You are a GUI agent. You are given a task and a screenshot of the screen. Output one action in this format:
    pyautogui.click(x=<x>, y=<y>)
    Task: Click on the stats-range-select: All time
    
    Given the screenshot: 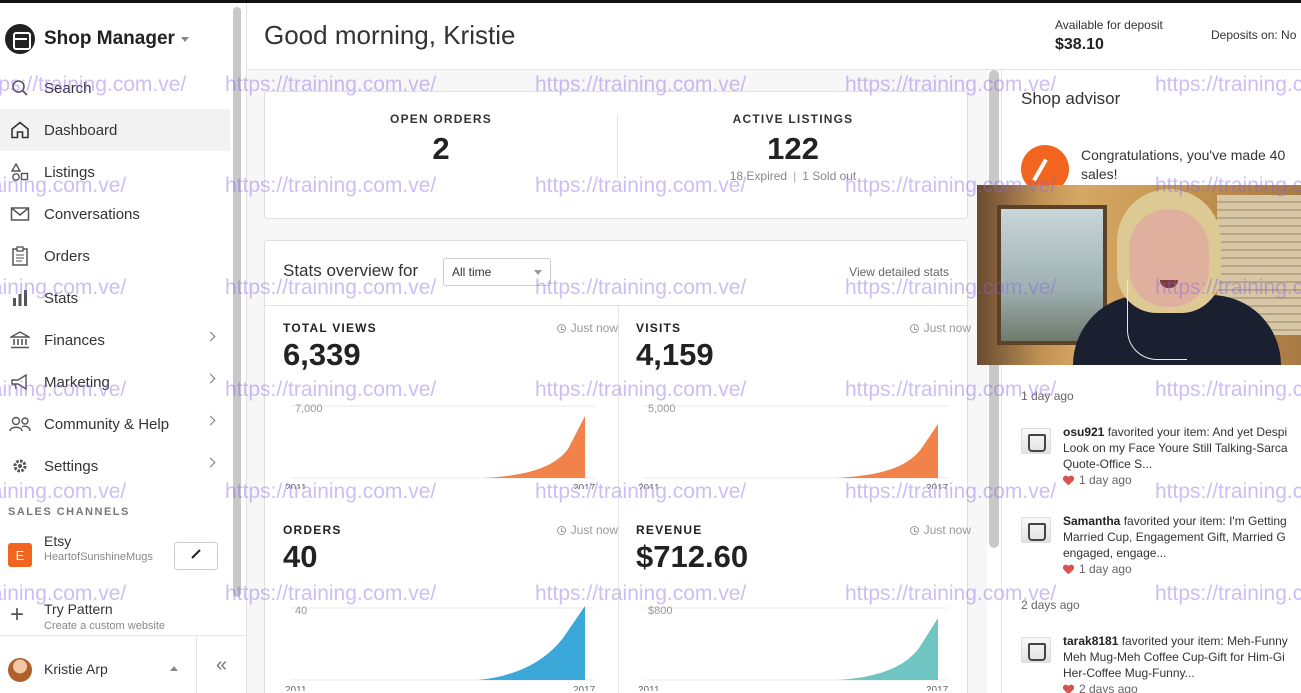 What is the action you would take?
    pyautogui.click(x=497, y=272)
    